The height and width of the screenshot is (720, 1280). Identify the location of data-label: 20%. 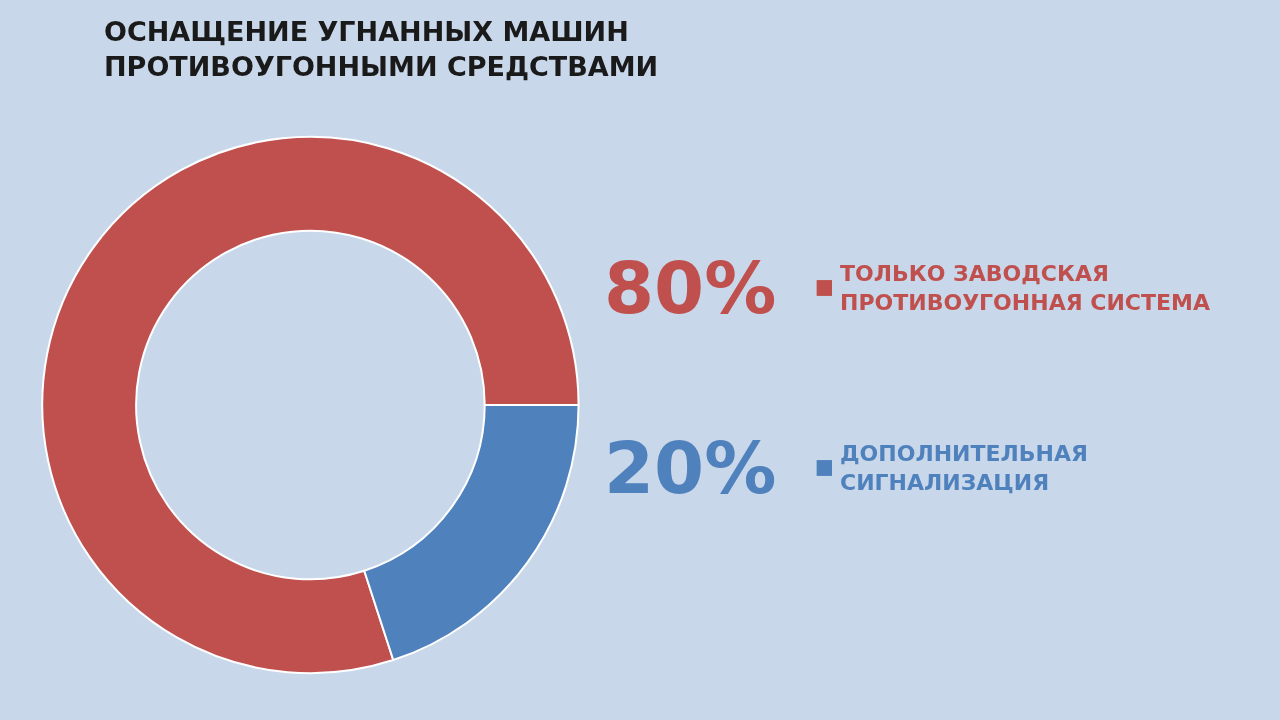
(690, 468).